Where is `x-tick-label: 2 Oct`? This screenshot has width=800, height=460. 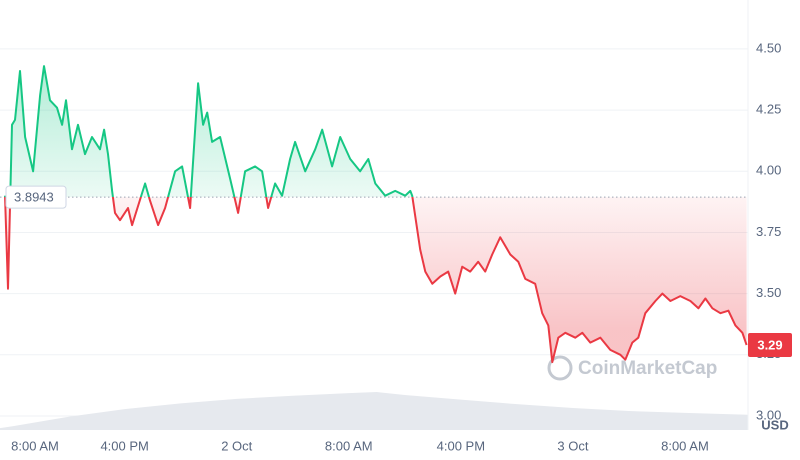
x-tick-label: 2 Oct is located at coordinates (236, 445).